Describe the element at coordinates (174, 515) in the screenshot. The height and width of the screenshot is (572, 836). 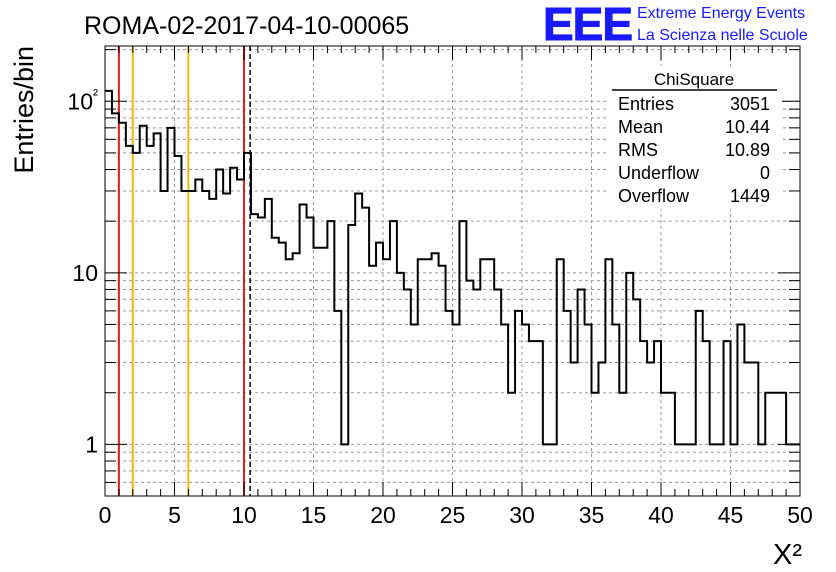
I see `x-tick-label: 5` at that location.